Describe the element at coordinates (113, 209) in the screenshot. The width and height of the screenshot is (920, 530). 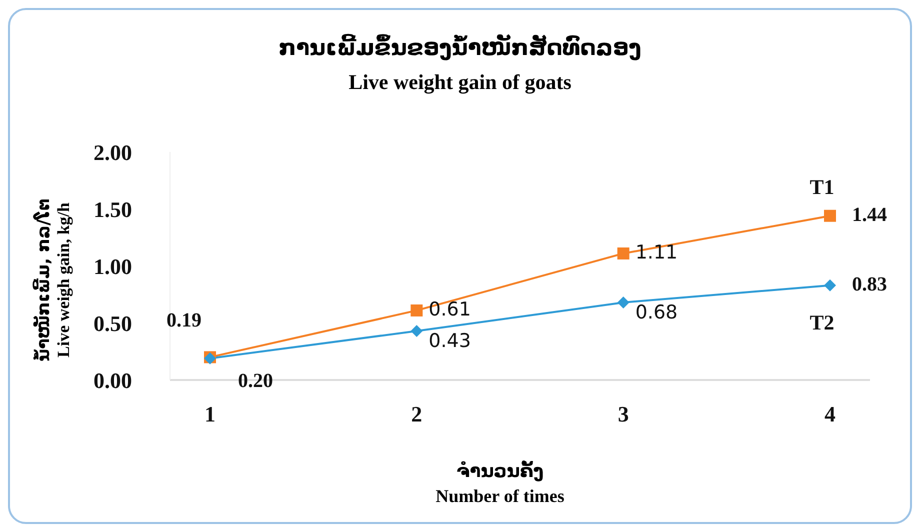
I see `y-tick-label: 1.50` at that location.